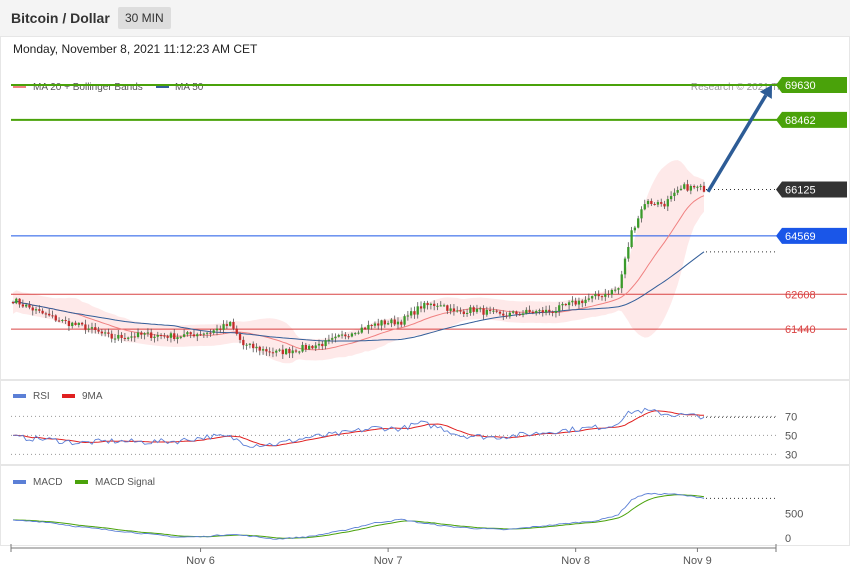 This screenshot has width=850, height=576. What do you see at coordinates (794, 515) in the screenshot?
I see `macd-tick-label: 500` at bounding box center [794, 515].